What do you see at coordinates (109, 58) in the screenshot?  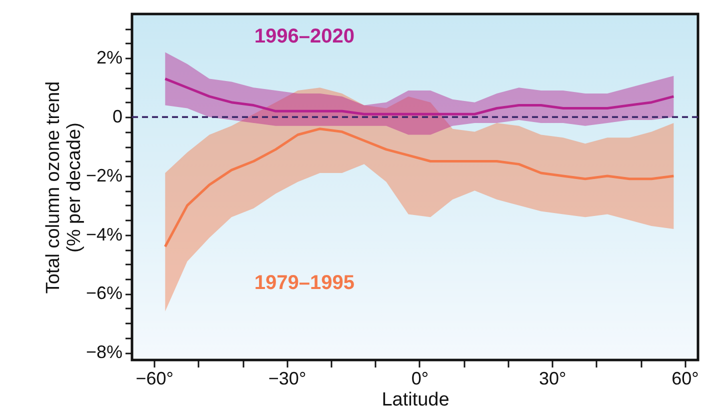 I see `y-tick-label: 2%` at bounding box center [109, 58].